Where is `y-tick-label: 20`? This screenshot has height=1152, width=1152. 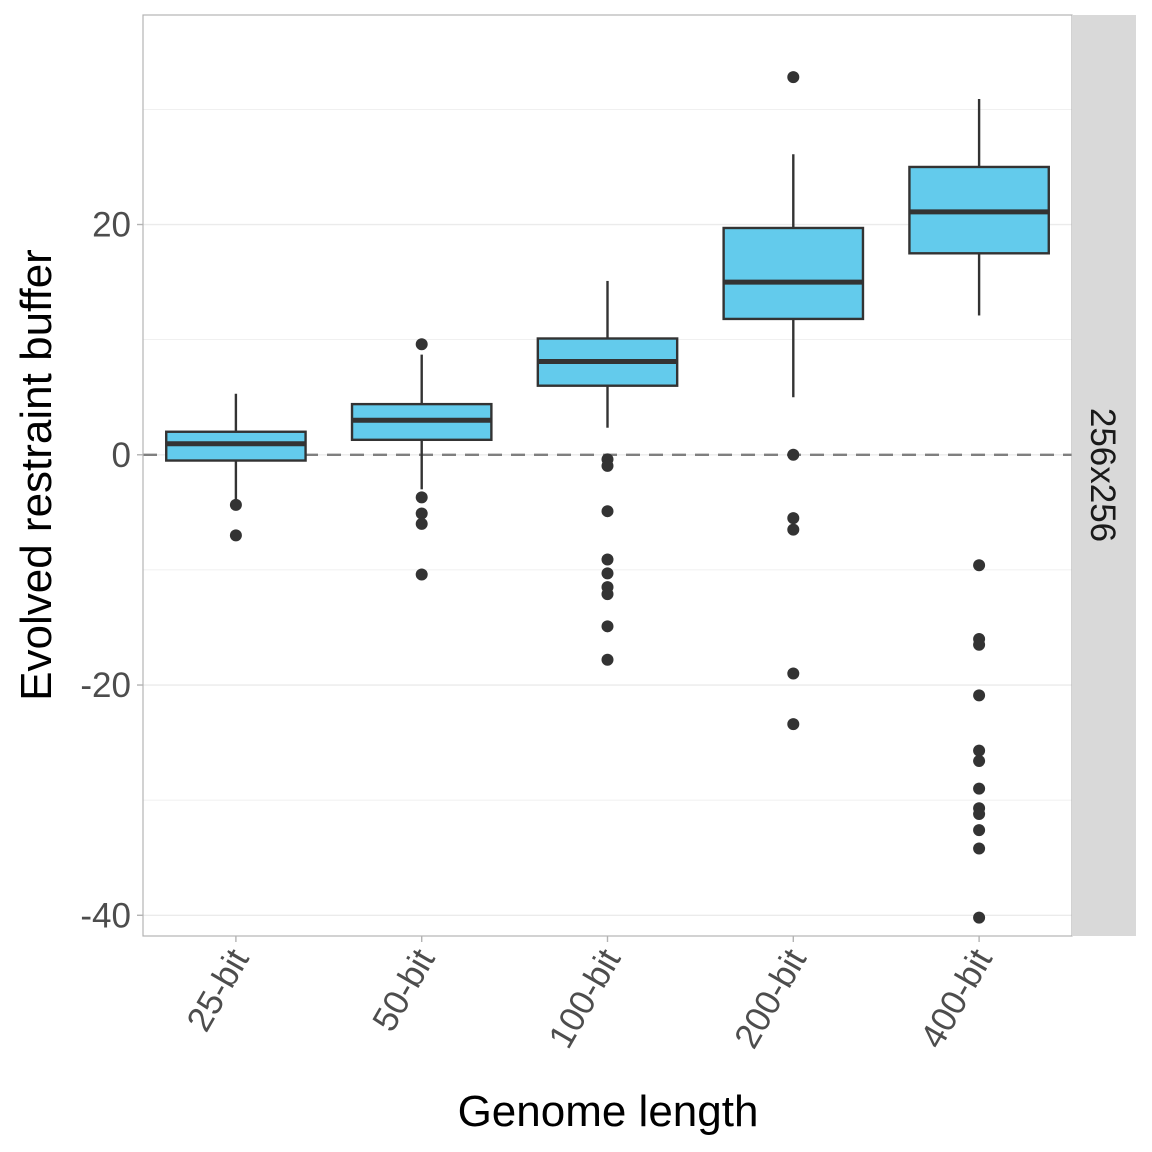
y-tick-label: 20 is located at coordinates (111, 225).